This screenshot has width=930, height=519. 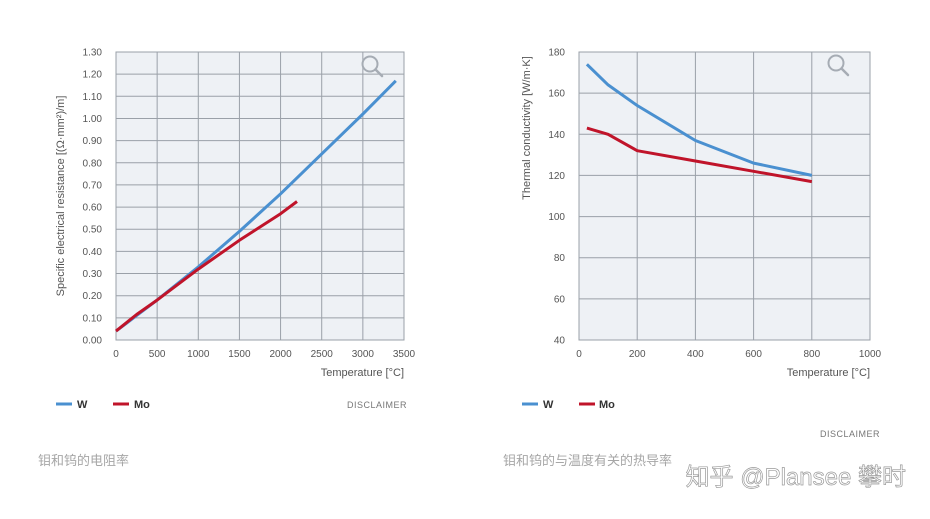 I want to click on x-tick-label: 800, so click(x=811, y=354).